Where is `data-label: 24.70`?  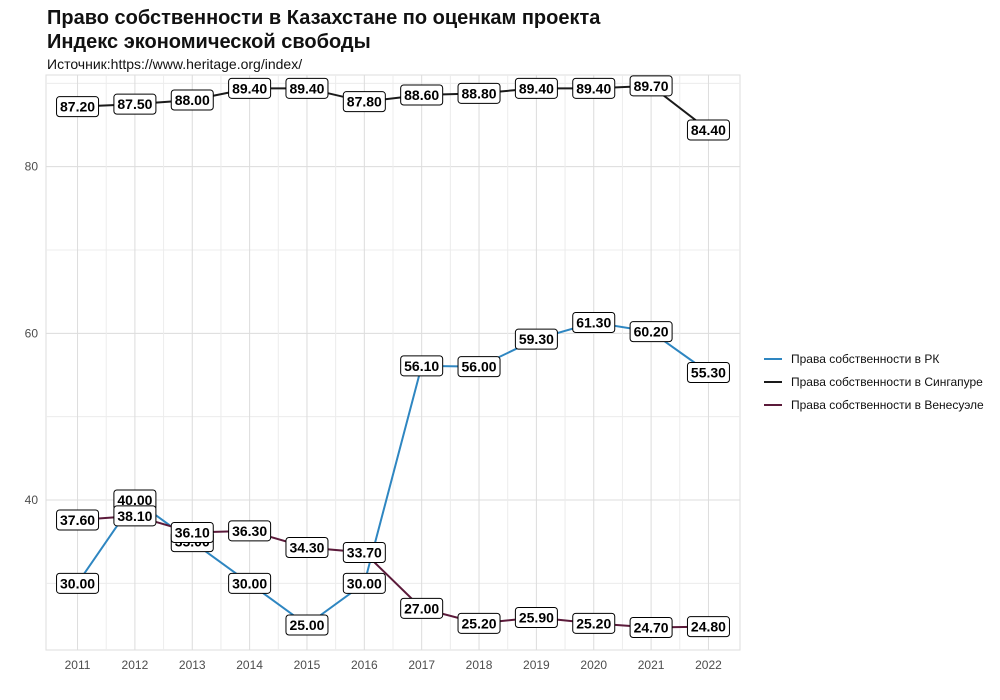 data-label: 24.70 is located at coordinates (651, 627).